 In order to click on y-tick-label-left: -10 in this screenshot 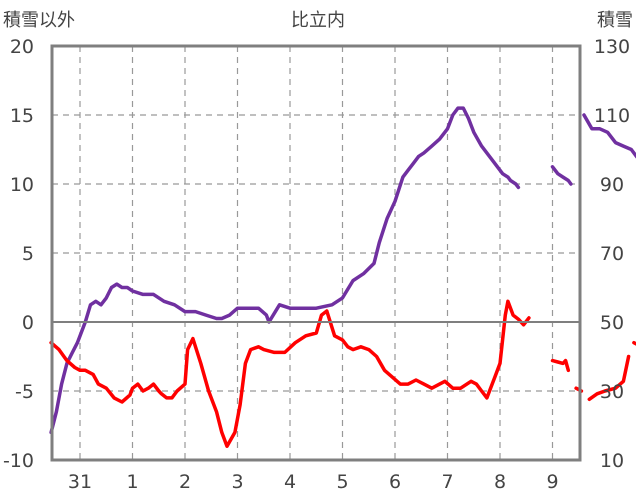, I will do `click(18, 461)`.